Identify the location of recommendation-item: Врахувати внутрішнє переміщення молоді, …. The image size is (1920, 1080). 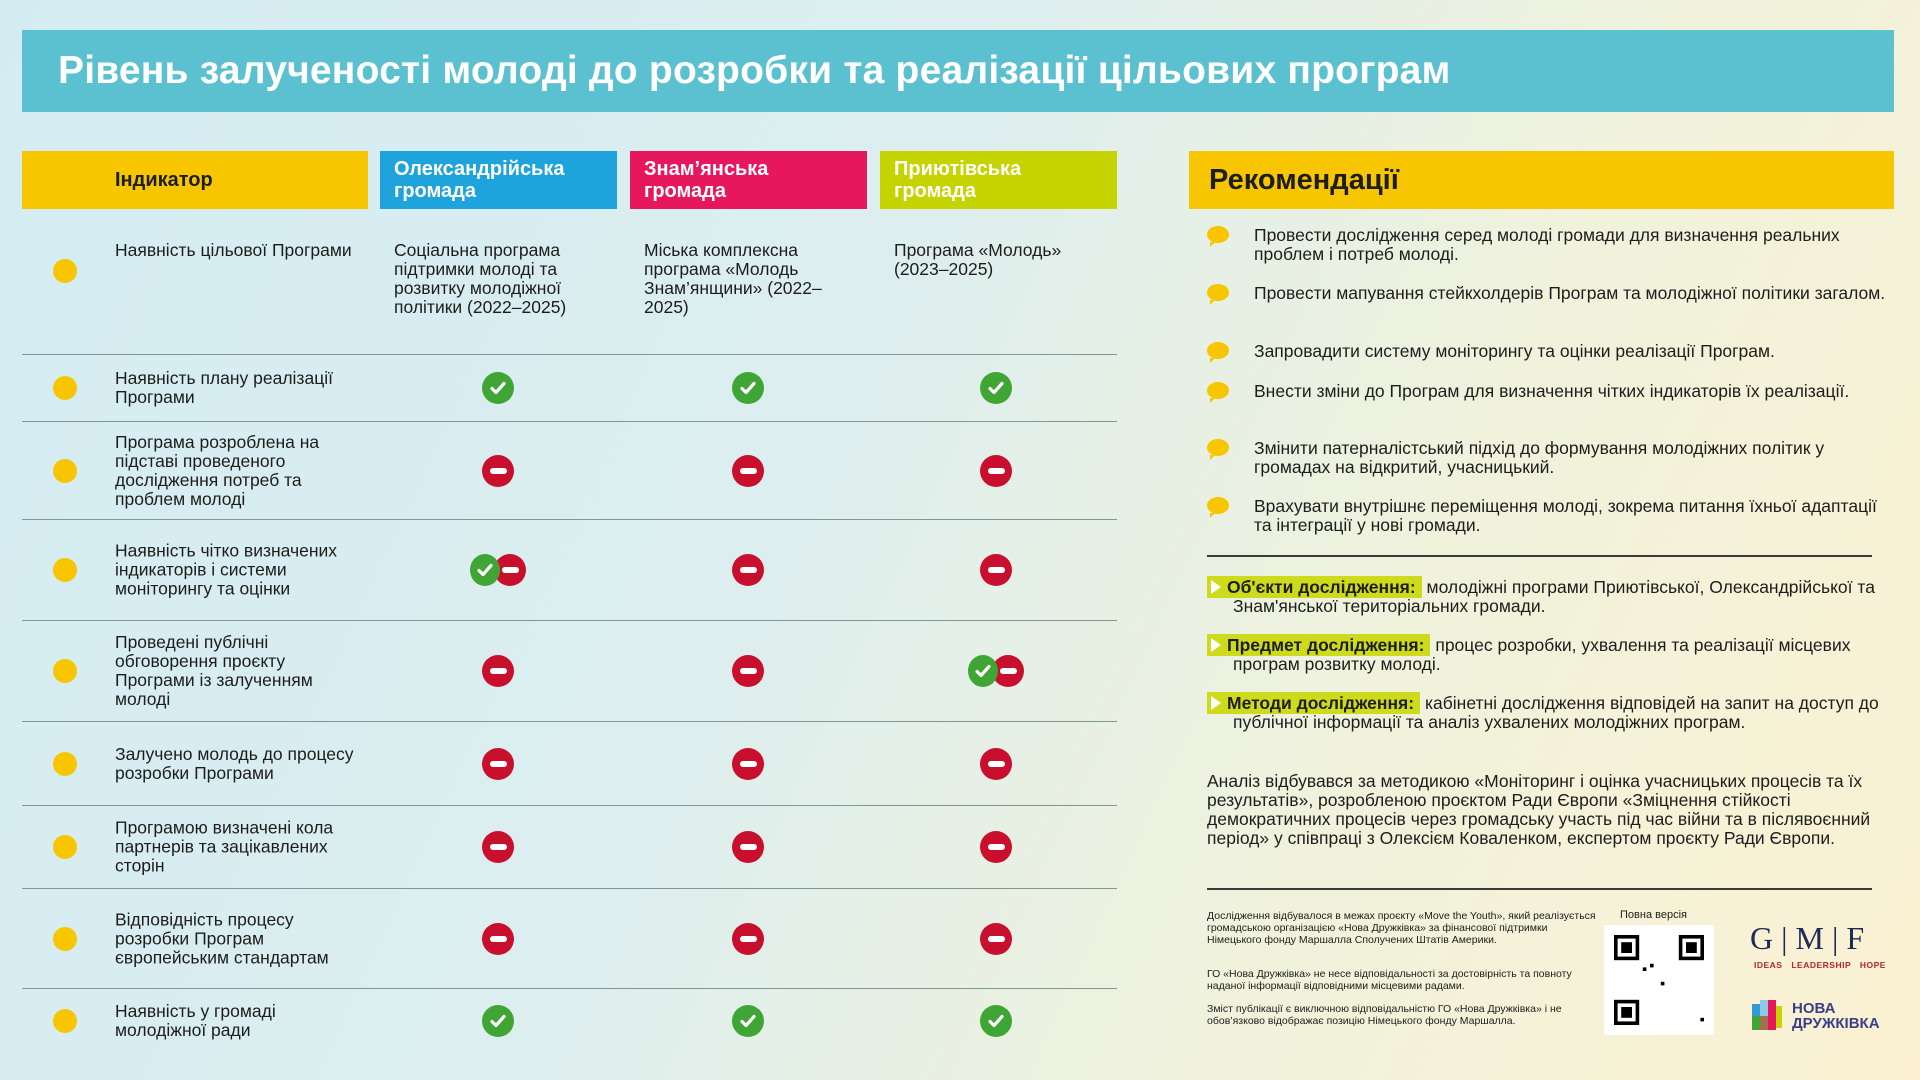
(1547, 516).